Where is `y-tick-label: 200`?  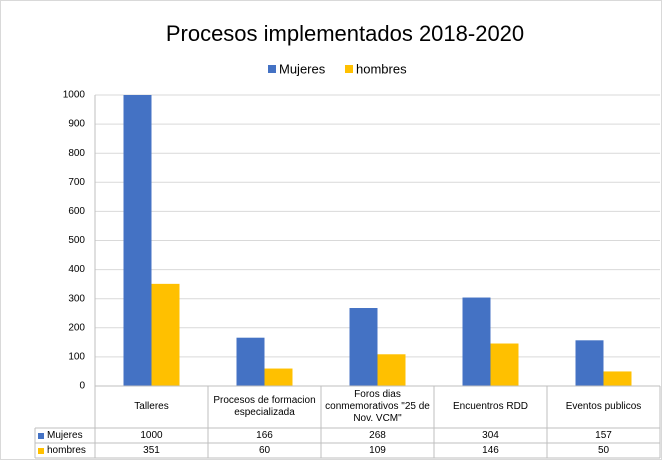
y-tick-label: 200 is located at coordinates (76, 327).